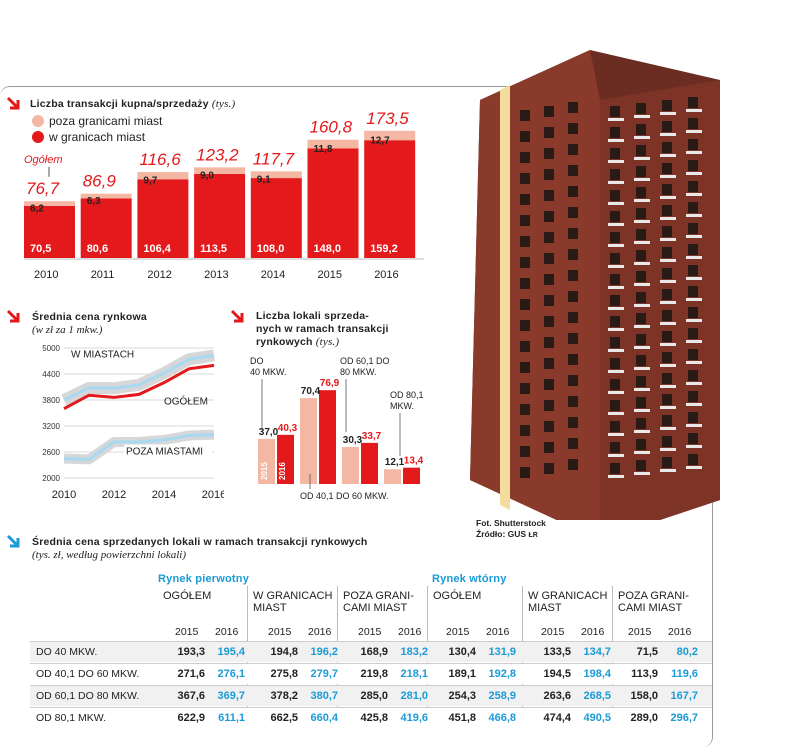 This screenshot has height=752, width=788. What do you see at coordinates (46, 275) in the screenshot?
I see `x-tick-year: 2010` at bounding box center [46, 275].